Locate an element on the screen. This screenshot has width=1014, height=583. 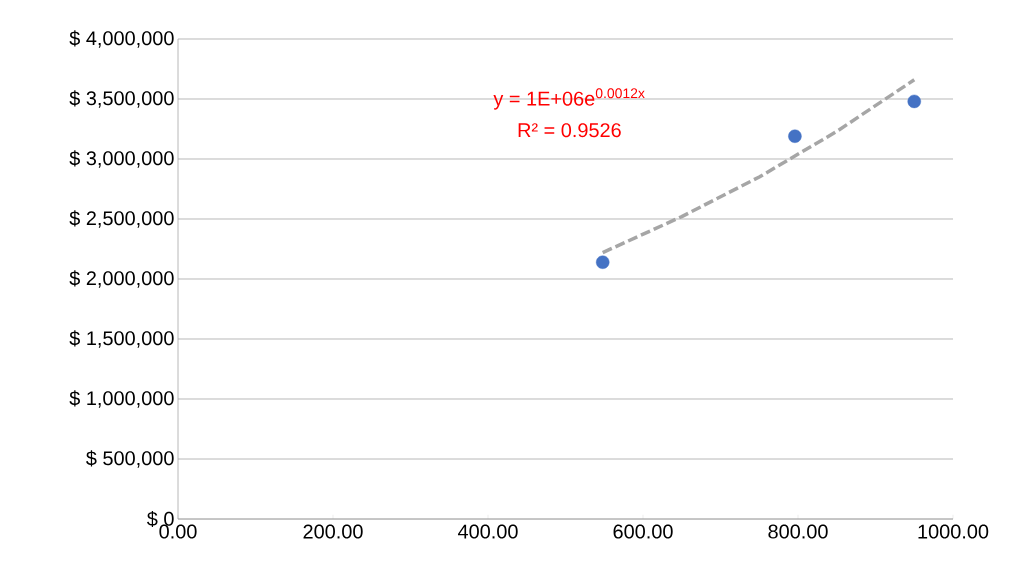
y-tick-label: $ 3,500,000 is located at coordinates (121, 99).